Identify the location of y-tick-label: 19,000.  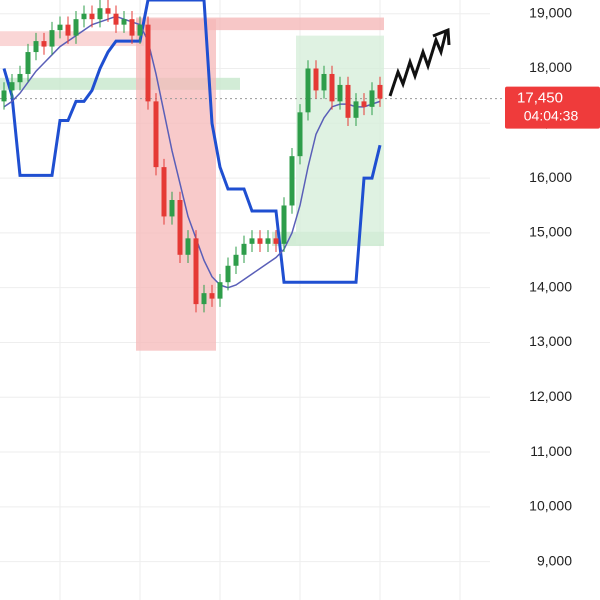
(550, 12).